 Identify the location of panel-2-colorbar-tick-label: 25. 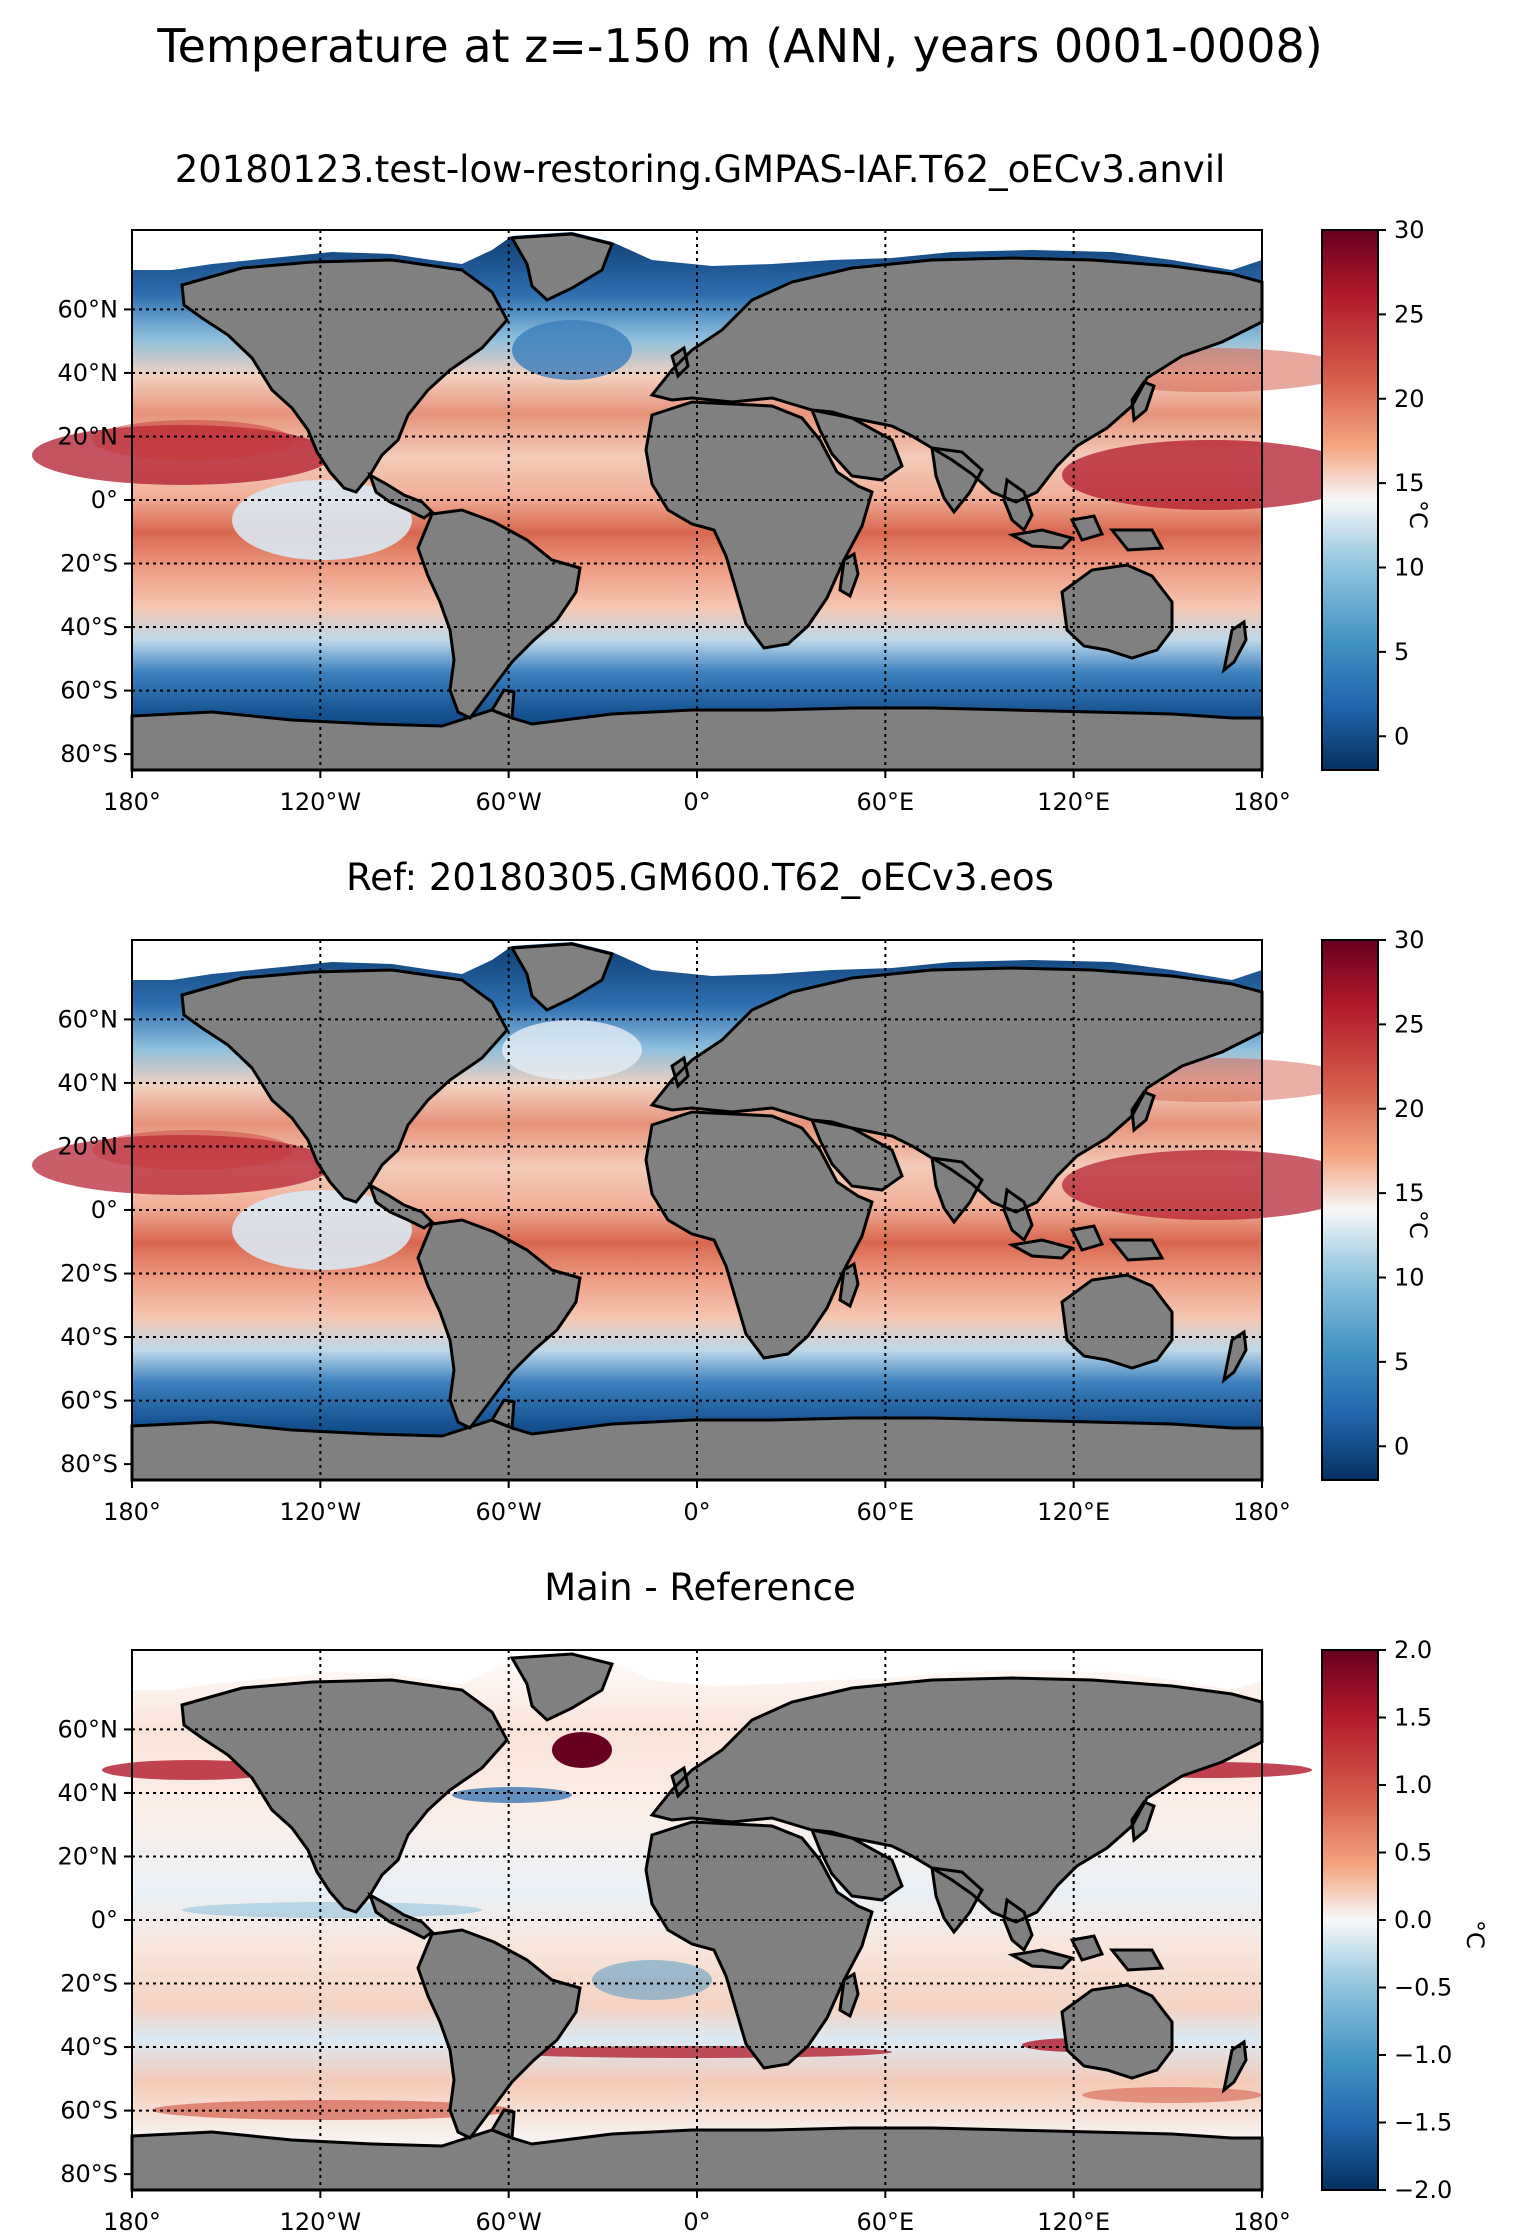
(1409, 1024).